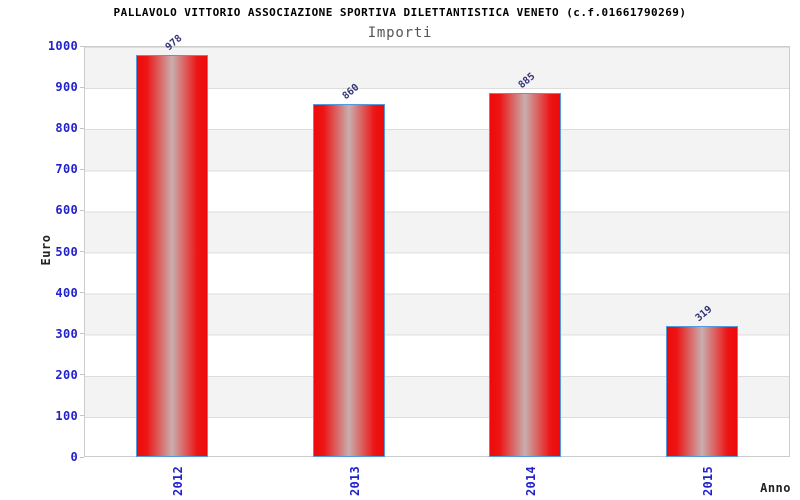  What do you see at coordinates (525, 275) in the screenshot?
I see `bar-2014` at bounding box center [525, 275].